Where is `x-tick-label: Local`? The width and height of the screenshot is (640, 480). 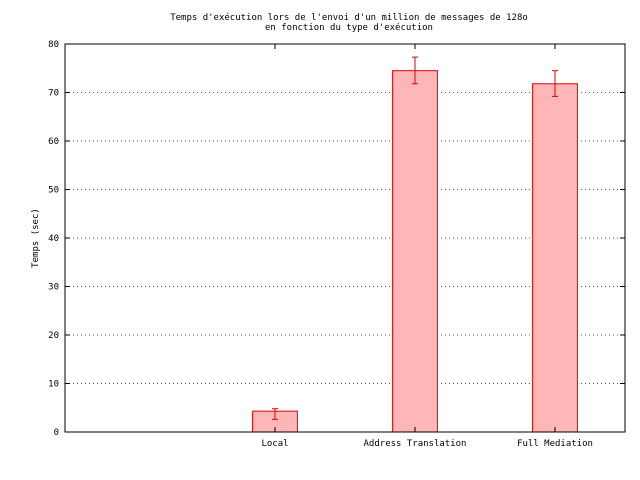
x-tick-label: Local is located at coordinates (274, 444).